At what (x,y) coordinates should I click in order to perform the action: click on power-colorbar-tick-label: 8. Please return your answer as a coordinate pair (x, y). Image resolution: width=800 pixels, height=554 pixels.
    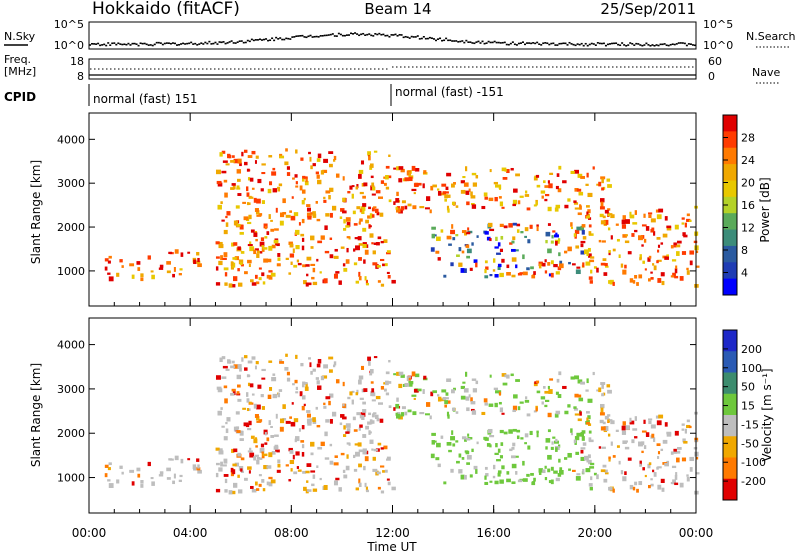
    Looking at the image, I should click on (744, 250).